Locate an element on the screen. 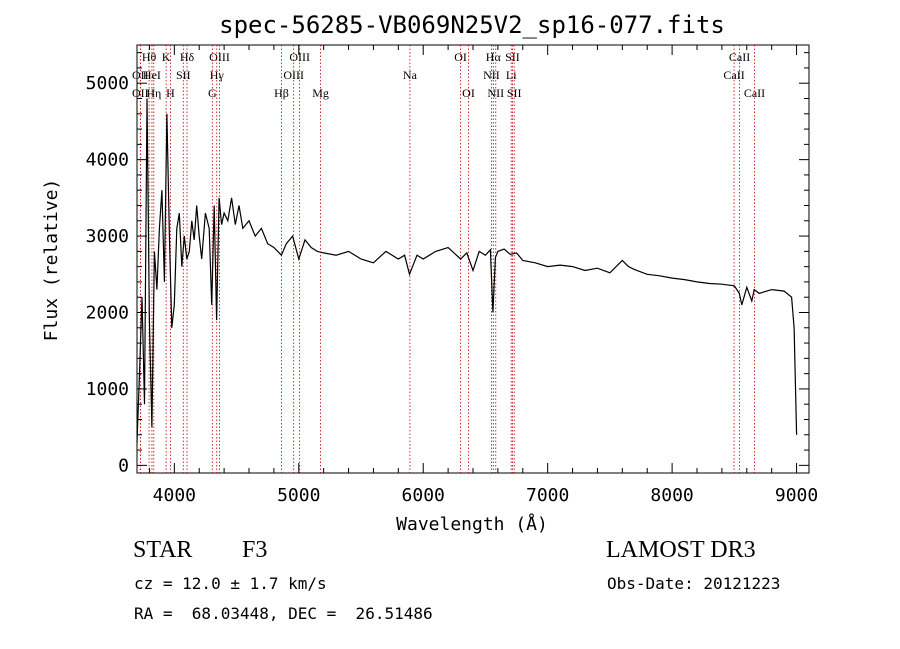  object-class: STAR is located at coordinates (163, 550).